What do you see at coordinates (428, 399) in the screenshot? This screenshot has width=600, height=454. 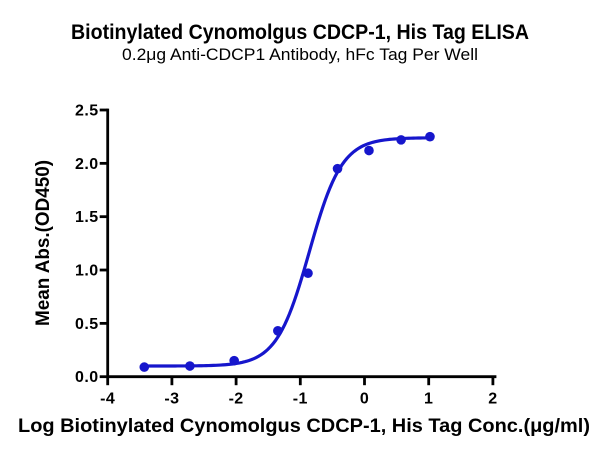 I see `x-tick-label: 1` at bounding box center [428, 399].